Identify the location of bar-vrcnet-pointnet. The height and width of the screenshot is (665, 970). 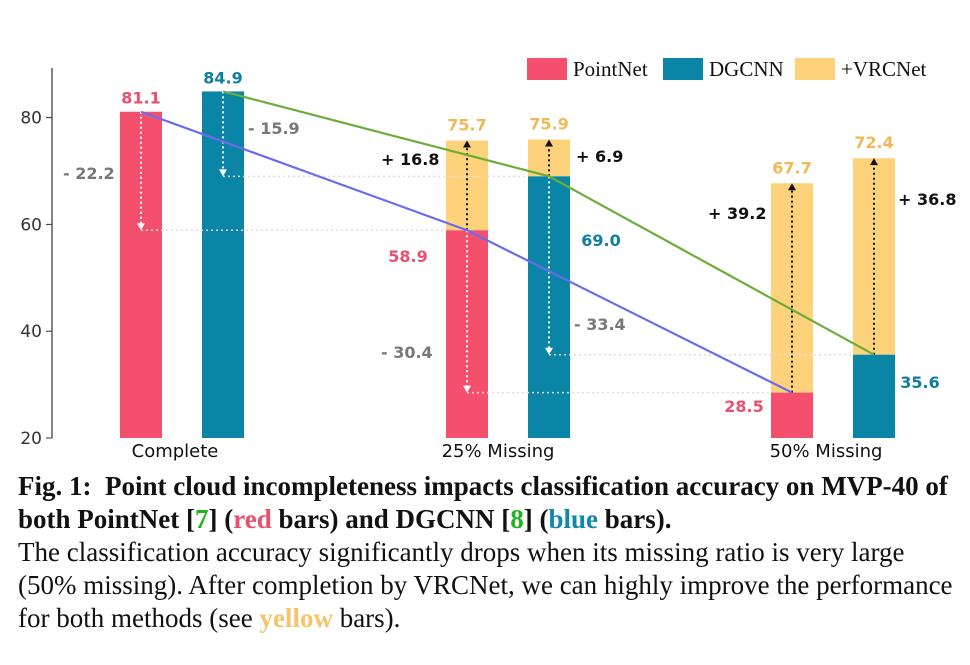
(792, 288).